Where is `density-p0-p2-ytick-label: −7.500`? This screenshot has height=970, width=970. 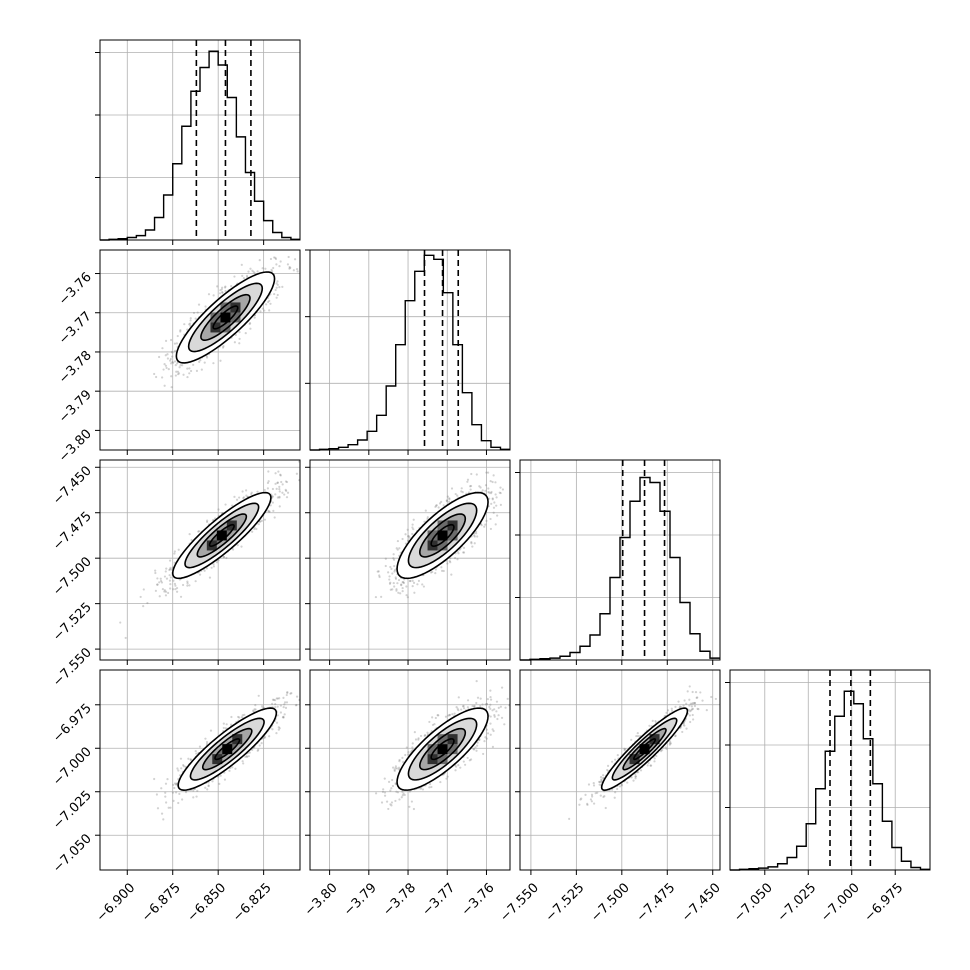 density-p0-p2-ytick-label: −7.500 is located at coordinates (72, 576).